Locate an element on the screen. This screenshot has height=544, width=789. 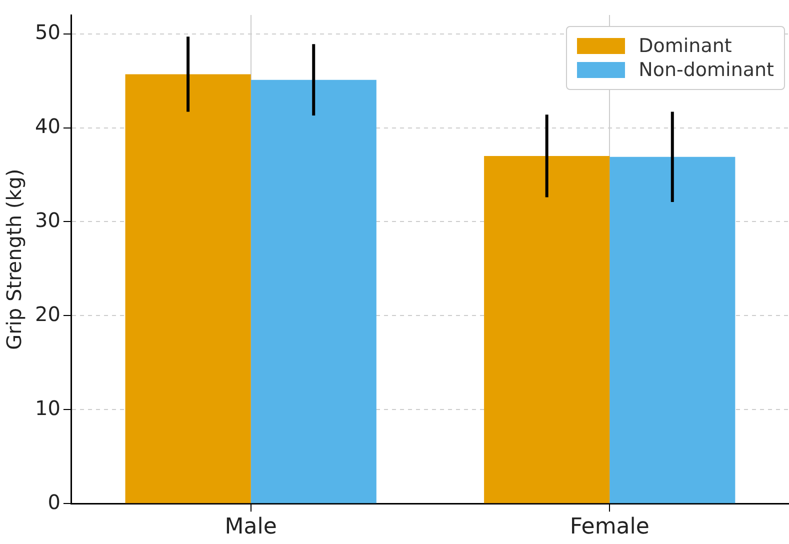
legend-label: Dominant is located at coordinates (685, 46).